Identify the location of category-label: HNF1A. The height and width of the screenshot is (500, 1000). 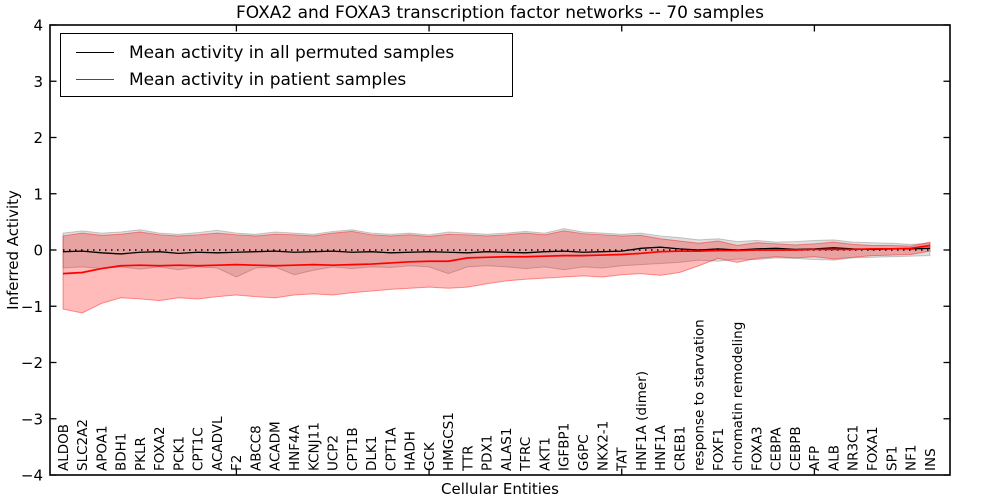
(661, 447).